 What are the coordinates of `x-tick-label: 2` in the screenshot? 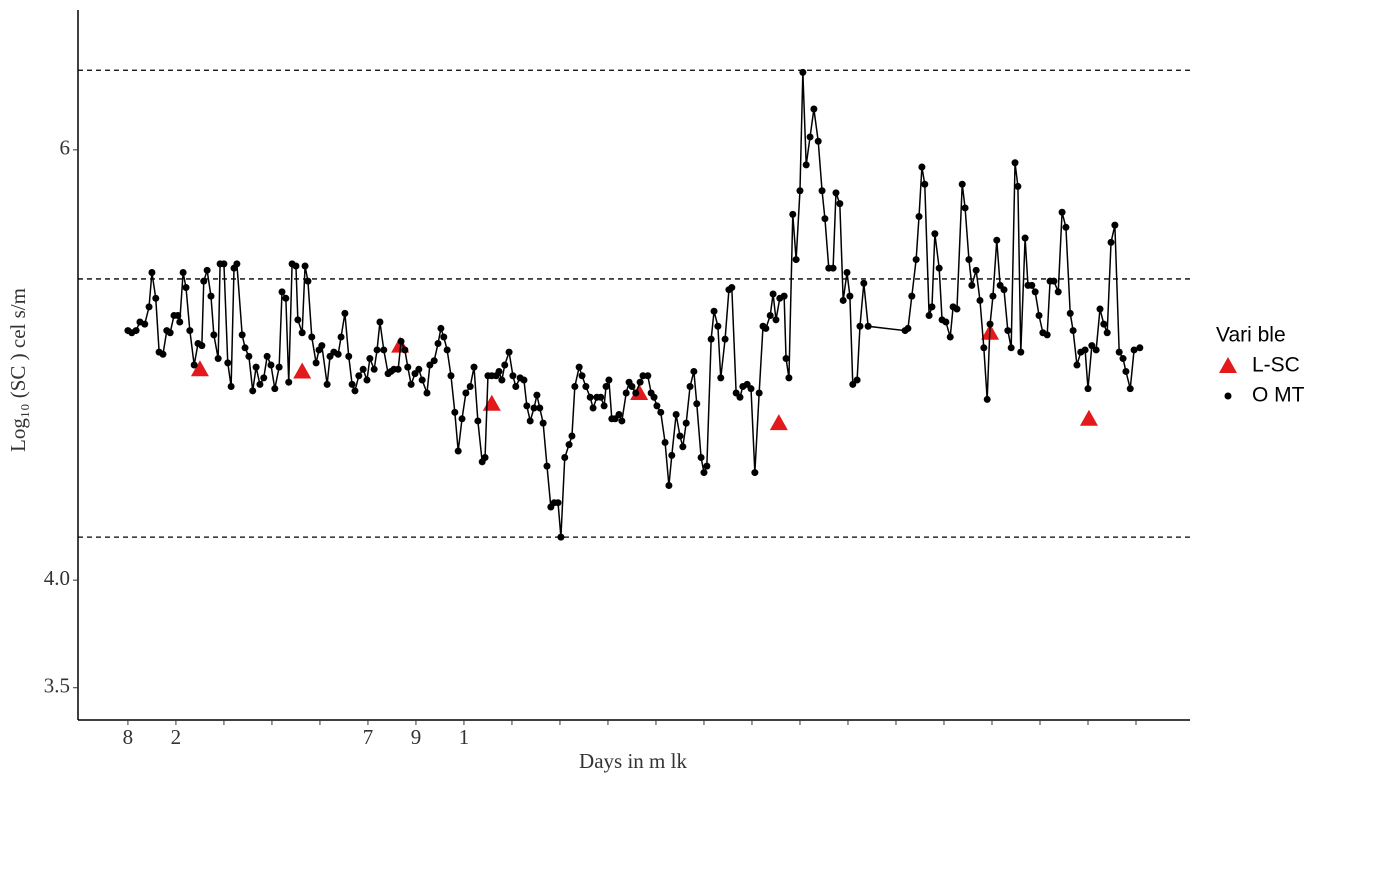 It's located at (176, 737).